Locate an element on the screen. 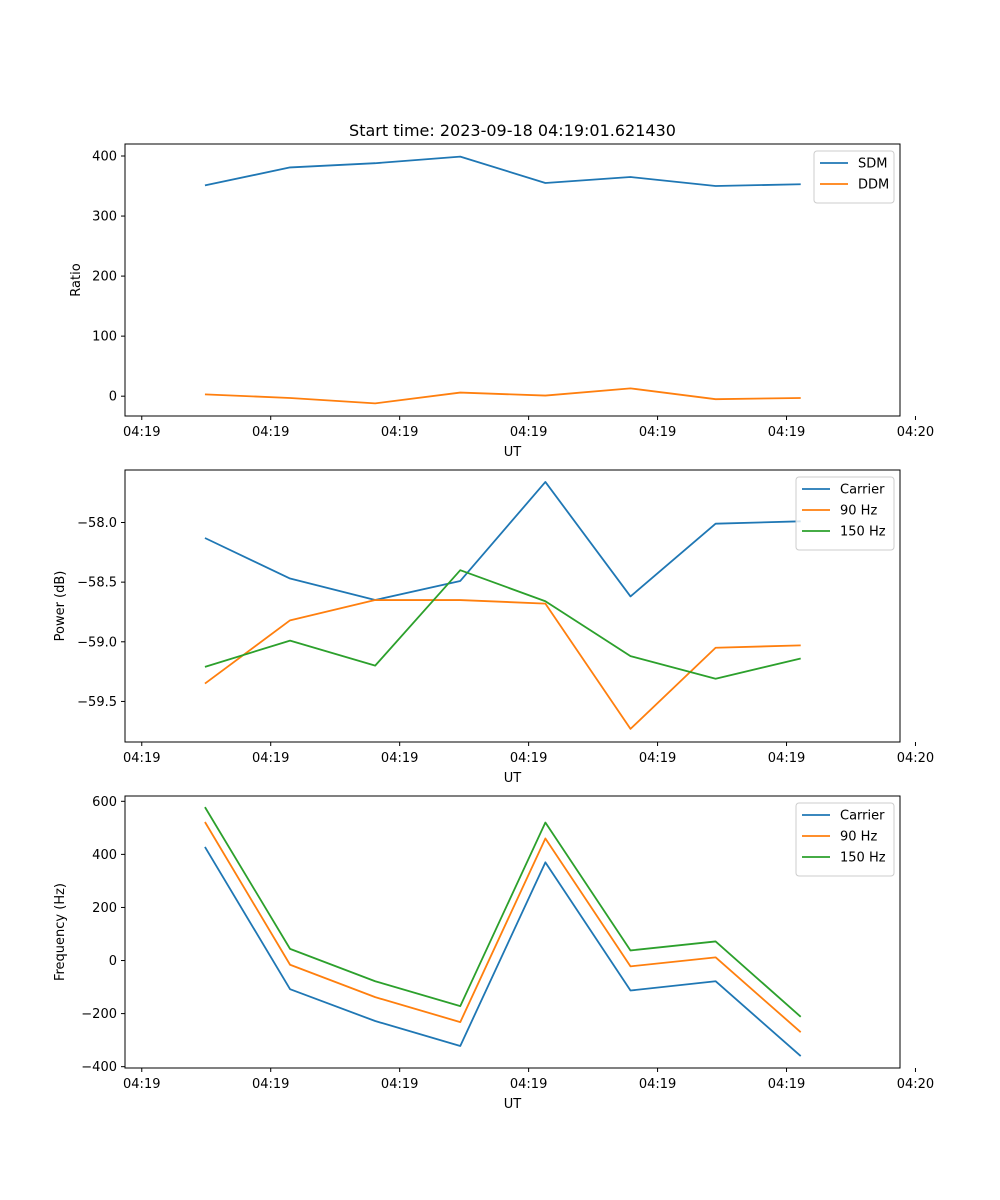 The image size is (1000, 1200). power-series-90-hz-line is located at coordinates (502, 664).